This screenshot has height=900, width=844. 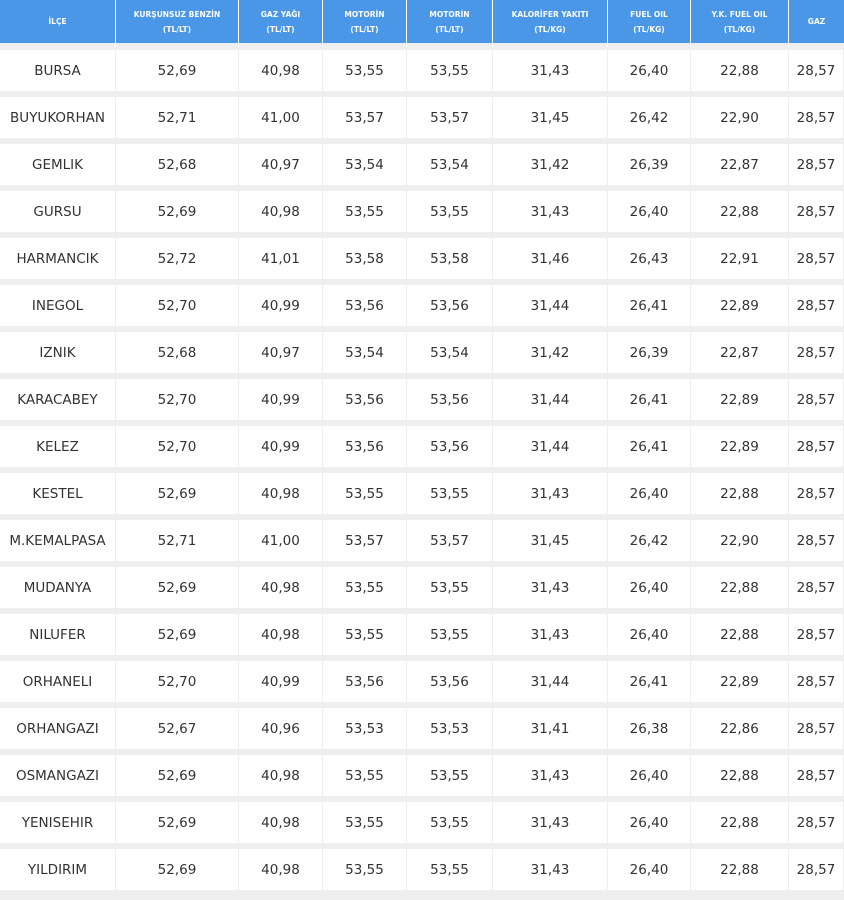 I want to click on price-cell: 31,41, so click(x=550, y=731).